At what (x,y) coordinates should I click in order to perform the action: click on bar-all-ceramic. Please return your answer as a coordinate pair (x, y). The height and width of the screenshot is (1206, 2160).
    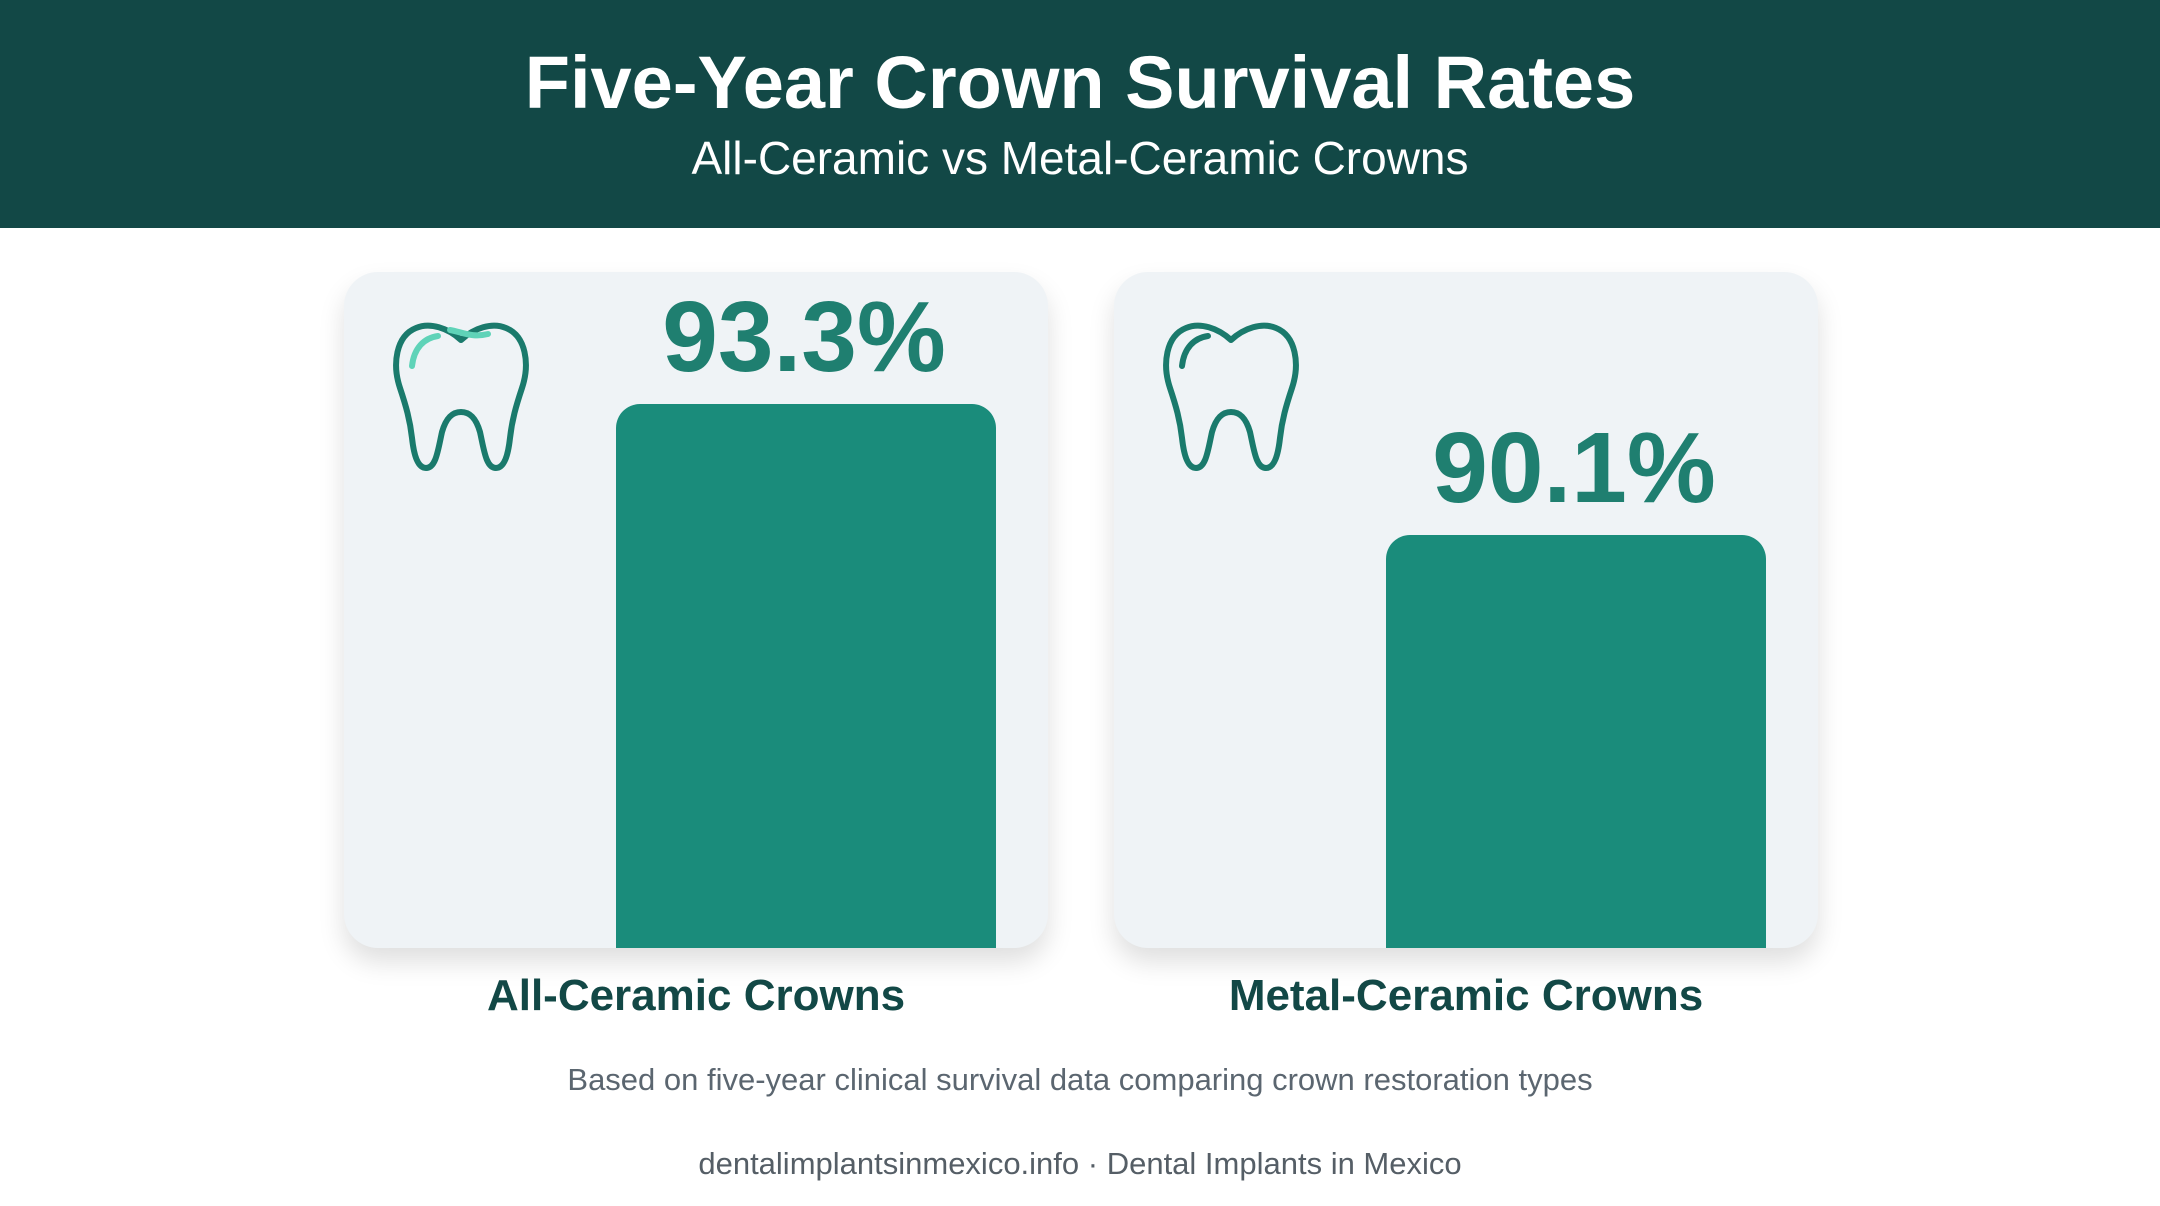
    Looking at the image, I should click on (806, 676).